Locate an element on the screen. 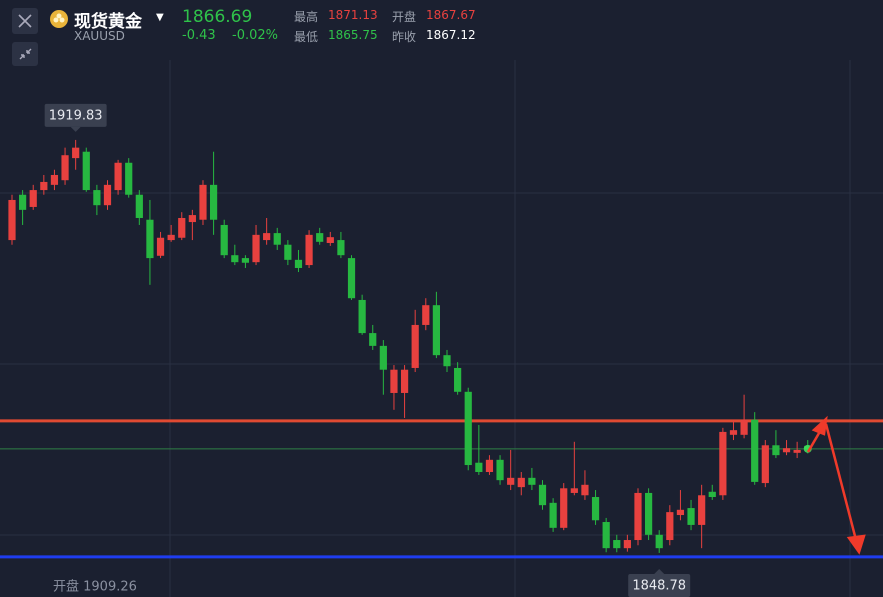  stat-value: 1871.13 is located at coordinates (353, 15).